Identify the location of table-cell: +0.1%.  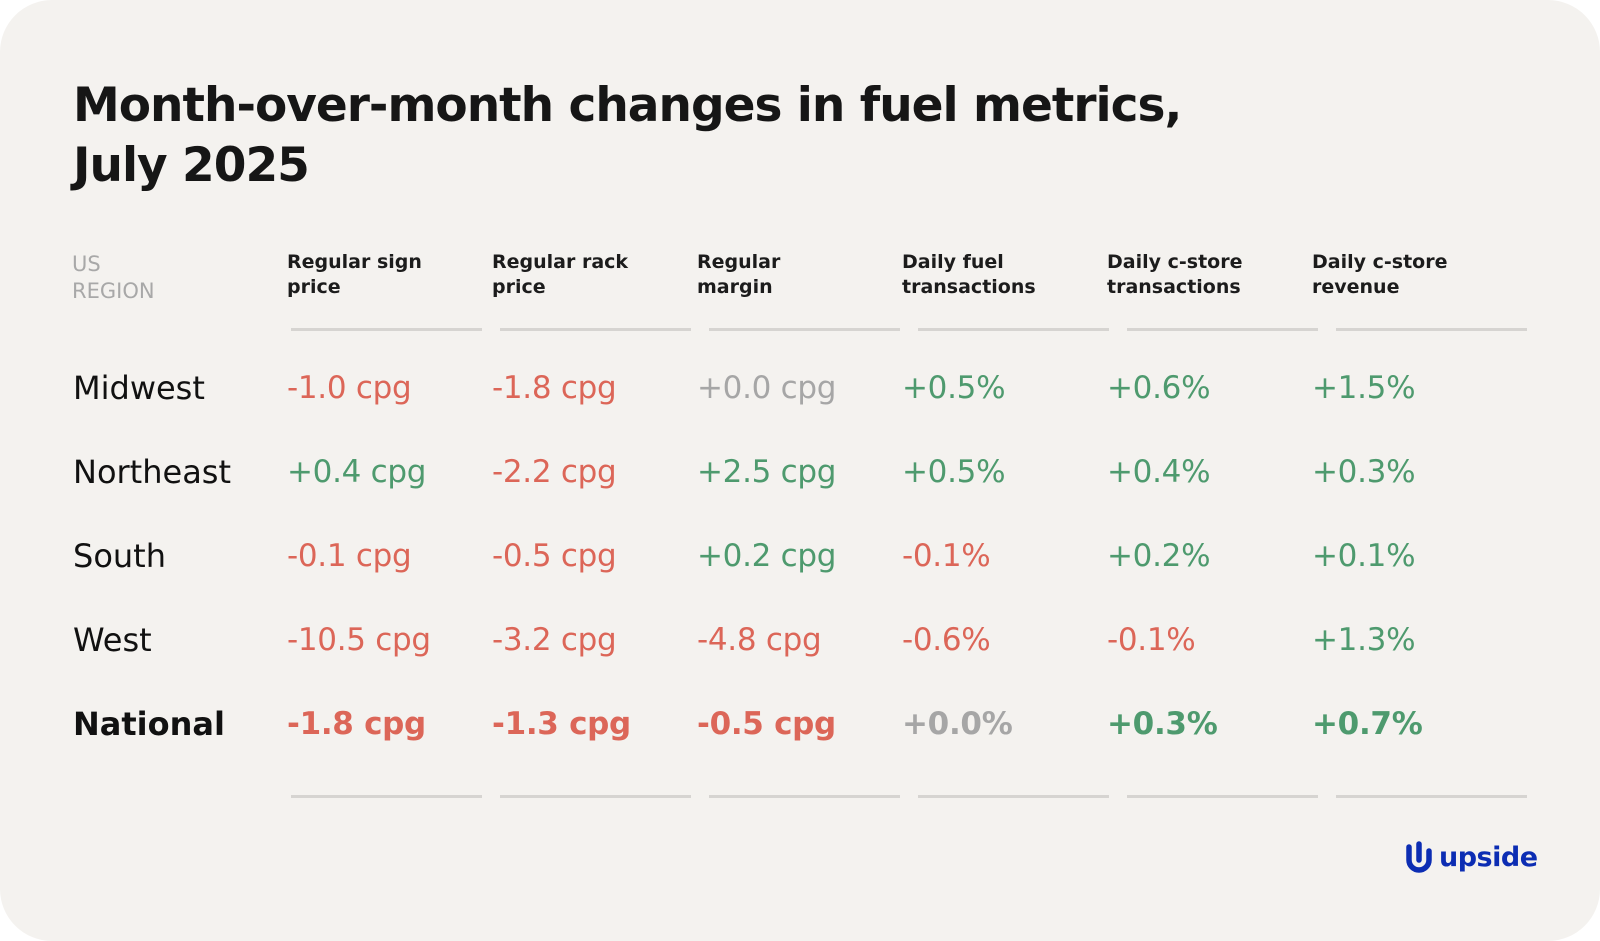
(1364, 556).